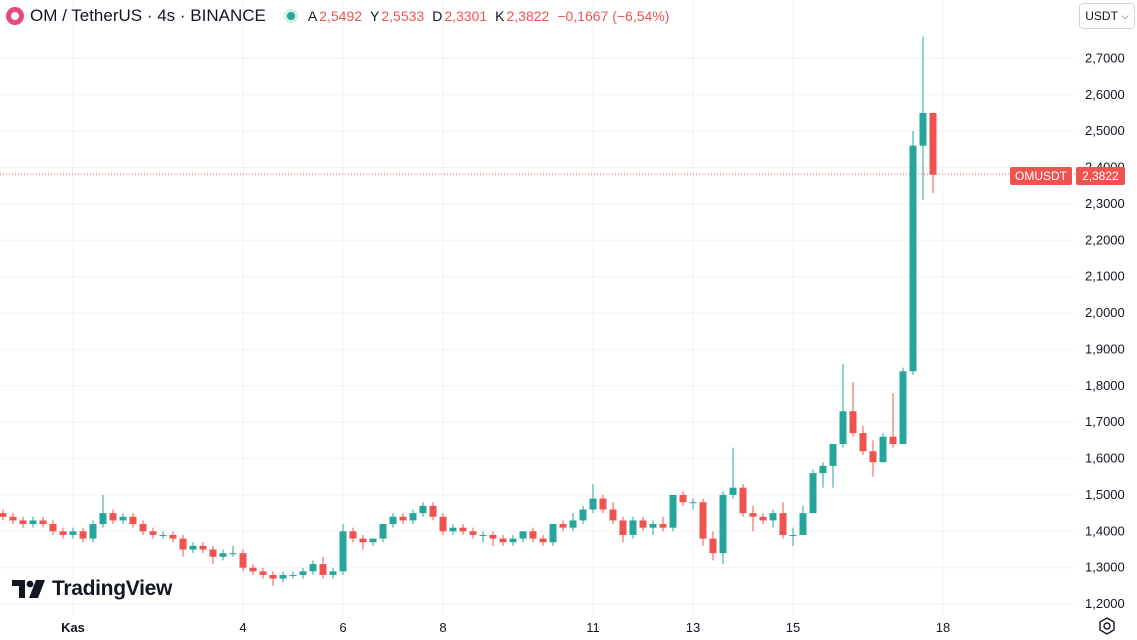 The height and width of the screenshot is (640, 1137). I want to click on currency-select-button: USDT ⌵, so click(1107, 16).